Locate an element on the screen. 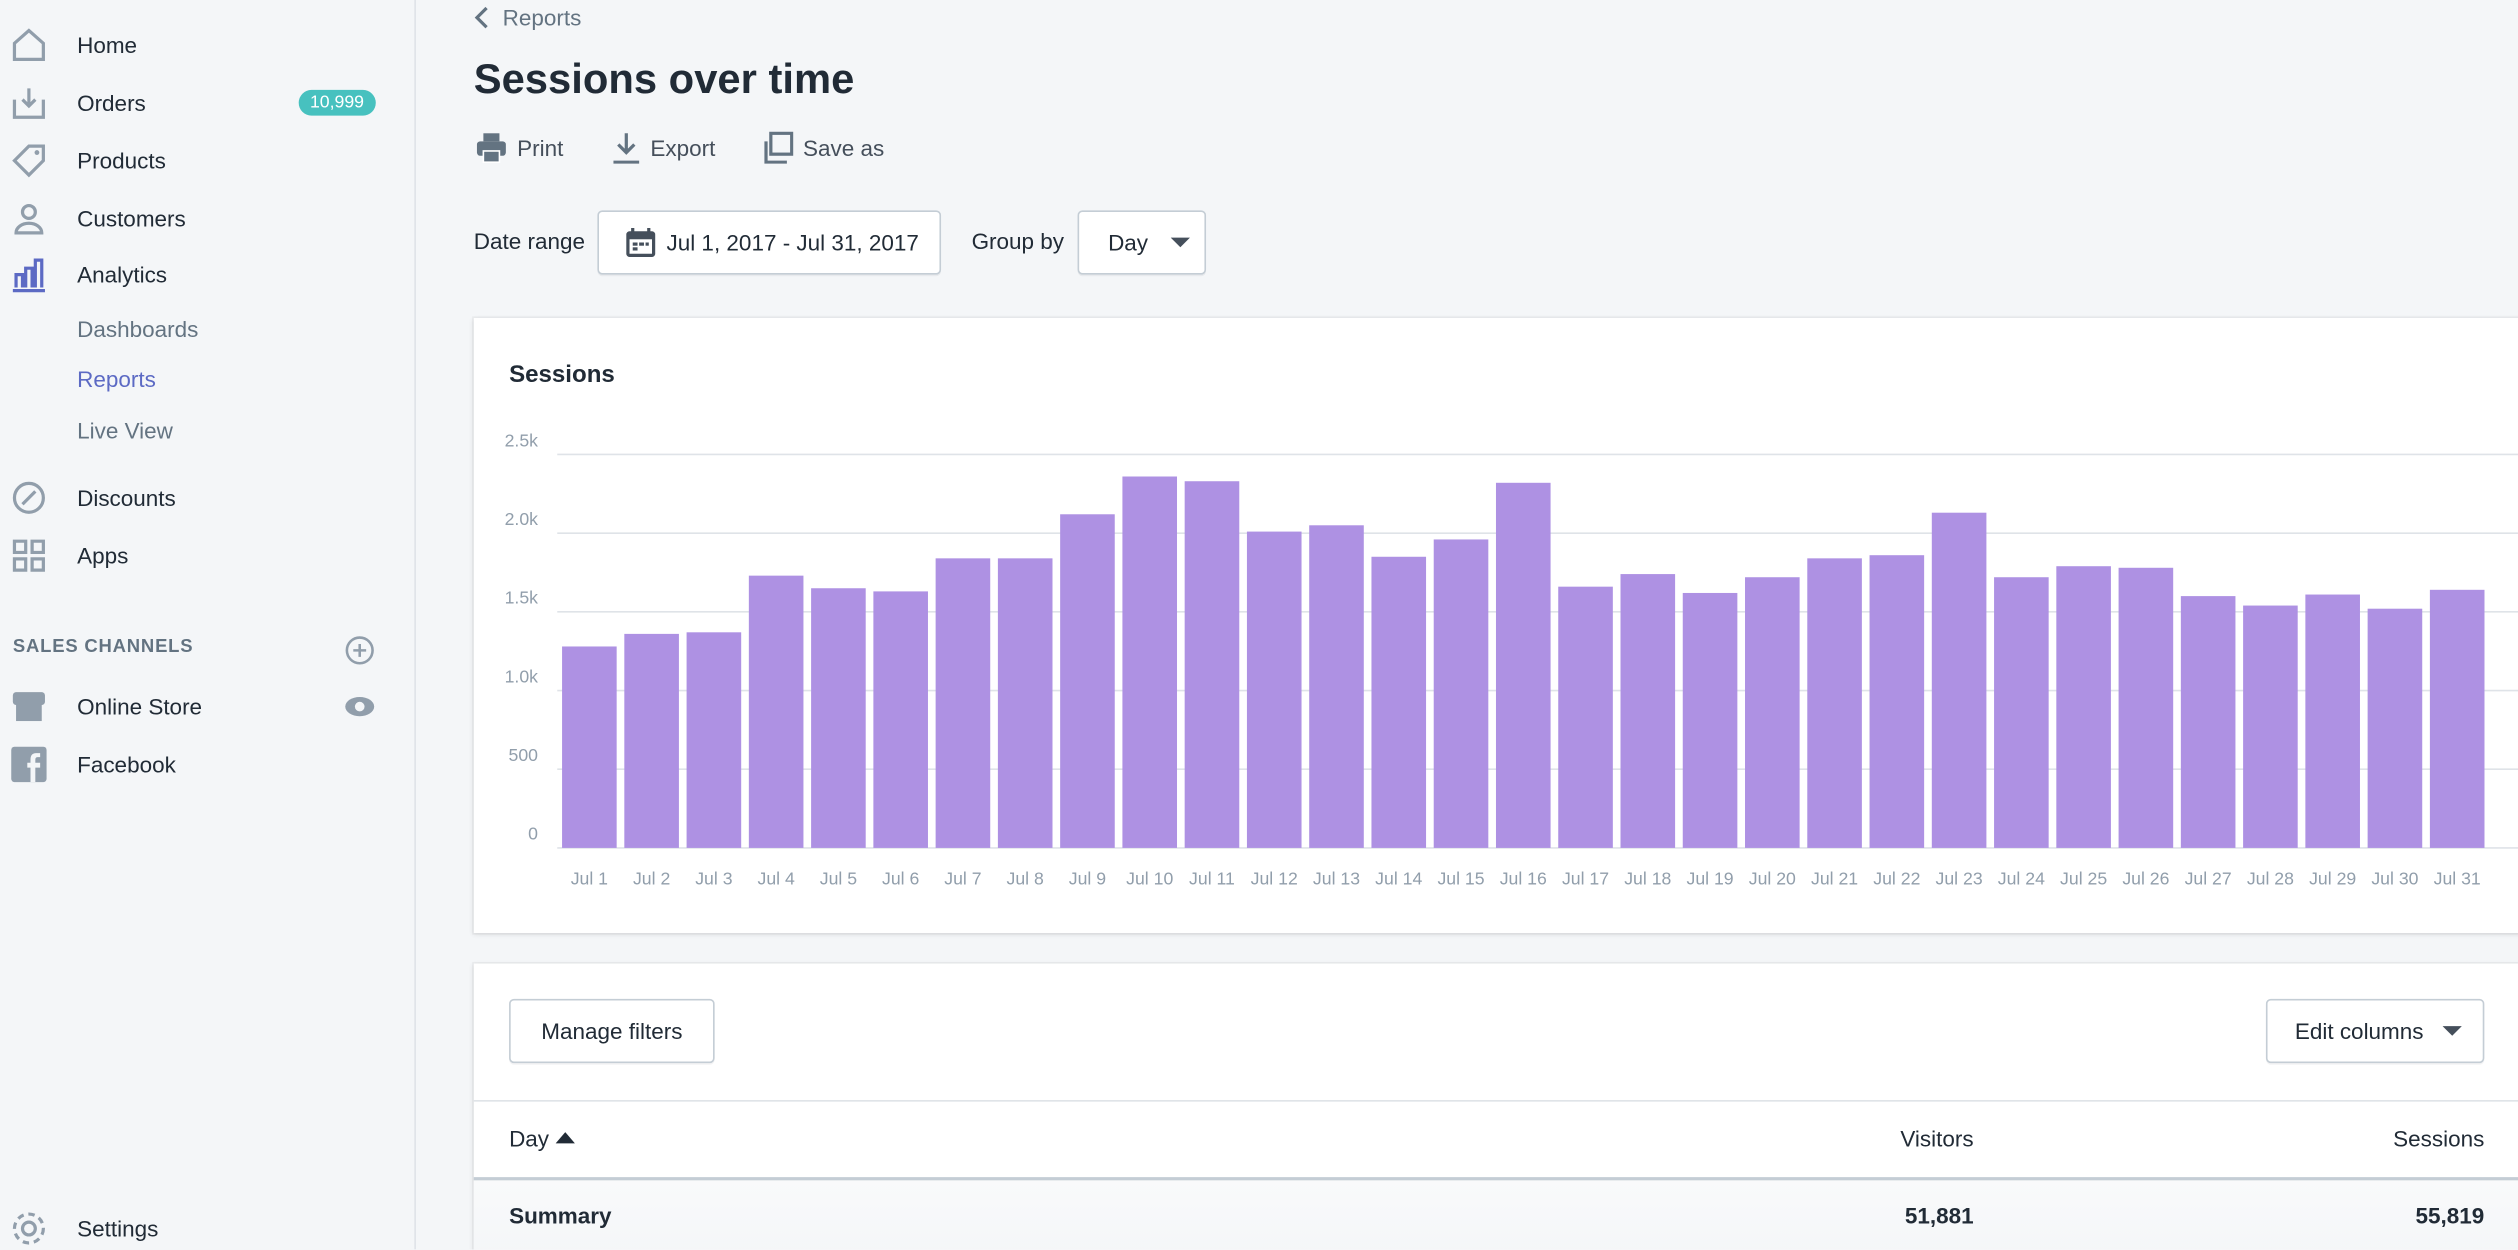 The image size is (2518, 1250). nav-products: Products is located at coordinates (121, 160).